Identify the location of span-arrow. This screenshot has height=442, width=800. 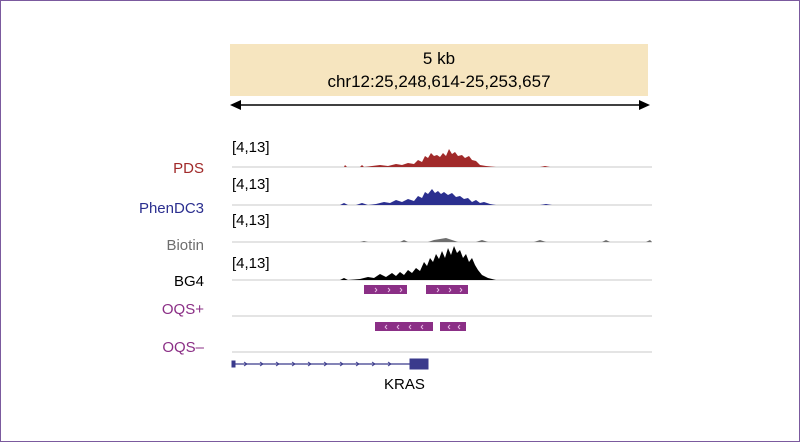
(440, 105).